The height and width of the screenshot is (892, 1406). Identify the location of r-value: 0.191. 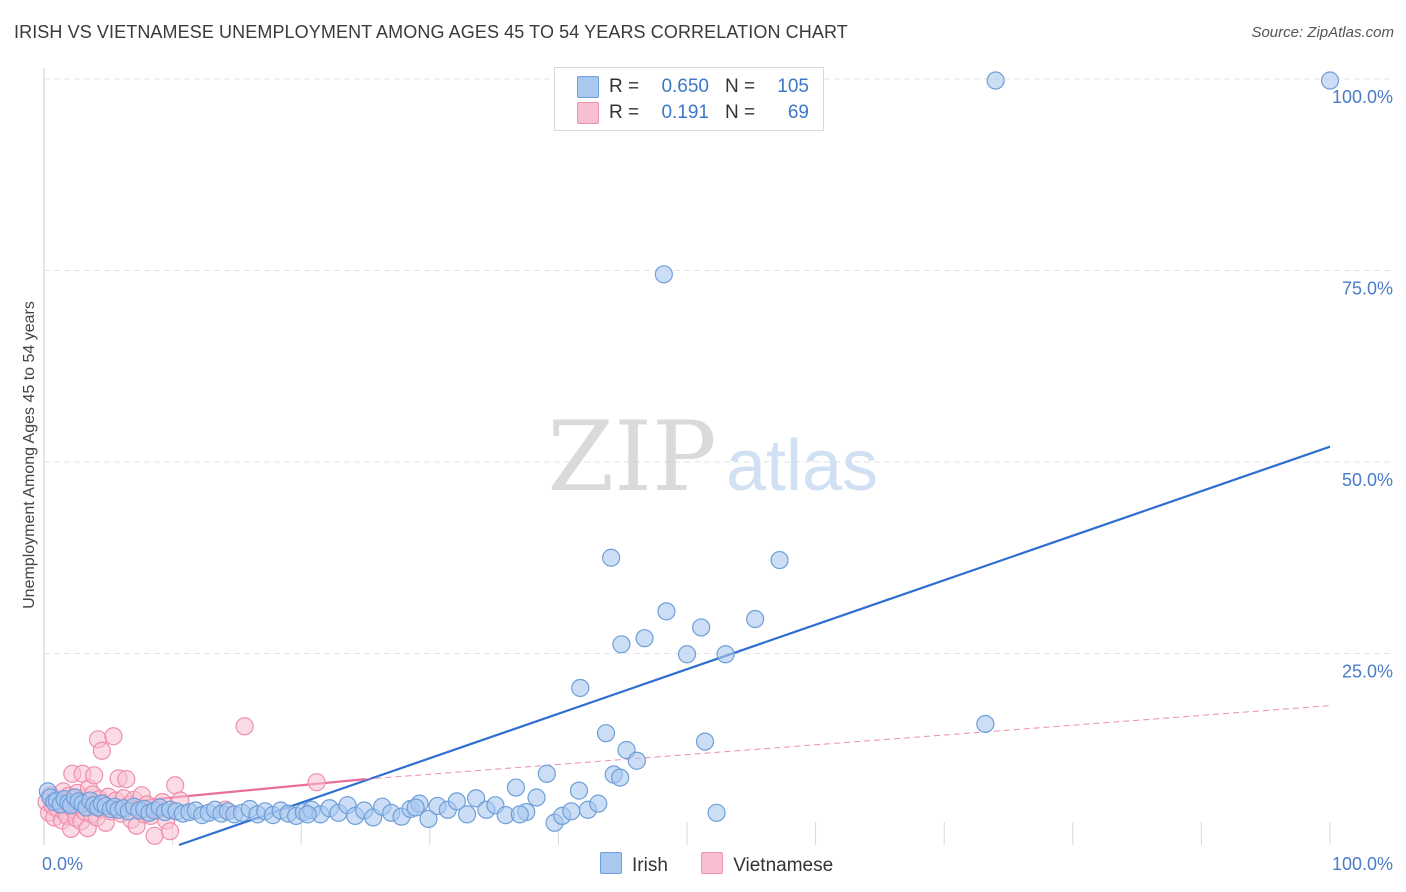
(685, 112).